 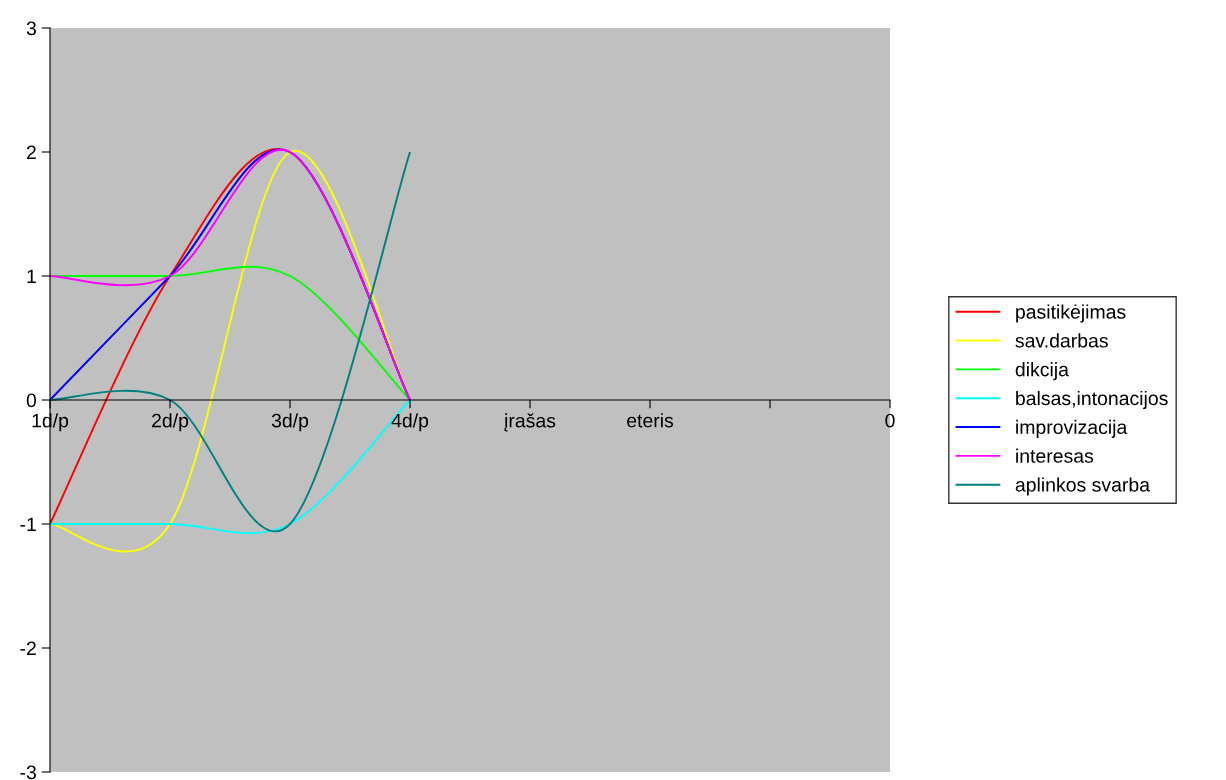 I want to click on x-tick-label: įrašas, so click(x=530, y=422).